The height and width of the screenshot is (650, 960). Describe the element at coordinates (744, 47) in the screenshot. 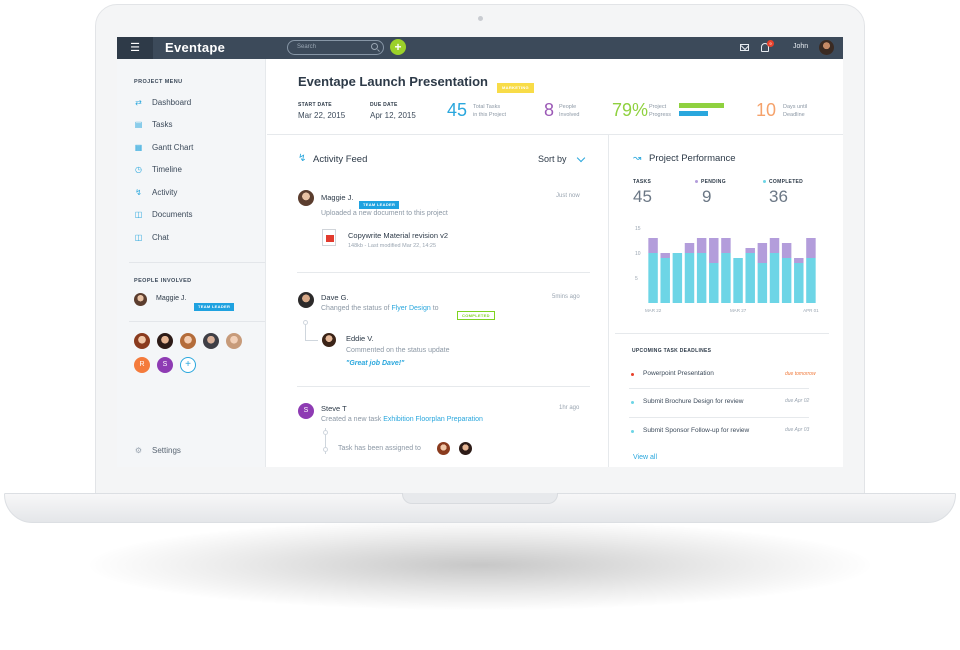

I see `mail-icon` at that location.